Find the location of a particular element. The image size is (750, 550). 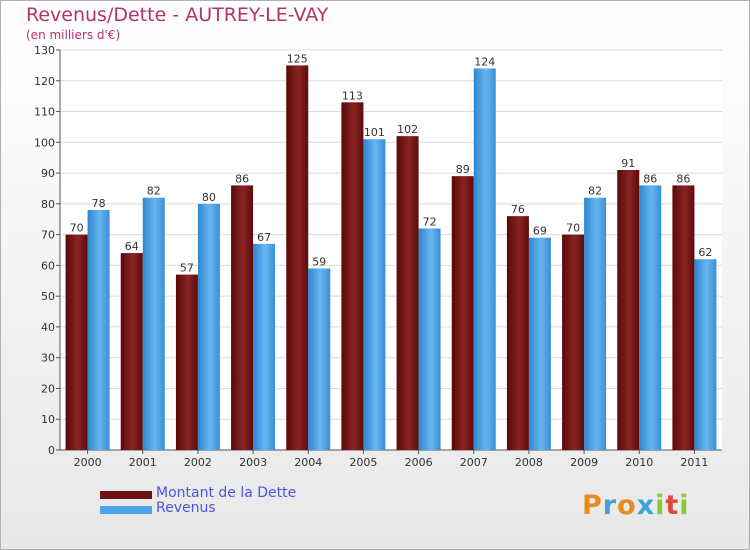

data-label-revenus: 62 is located at coordinates (705, 252).